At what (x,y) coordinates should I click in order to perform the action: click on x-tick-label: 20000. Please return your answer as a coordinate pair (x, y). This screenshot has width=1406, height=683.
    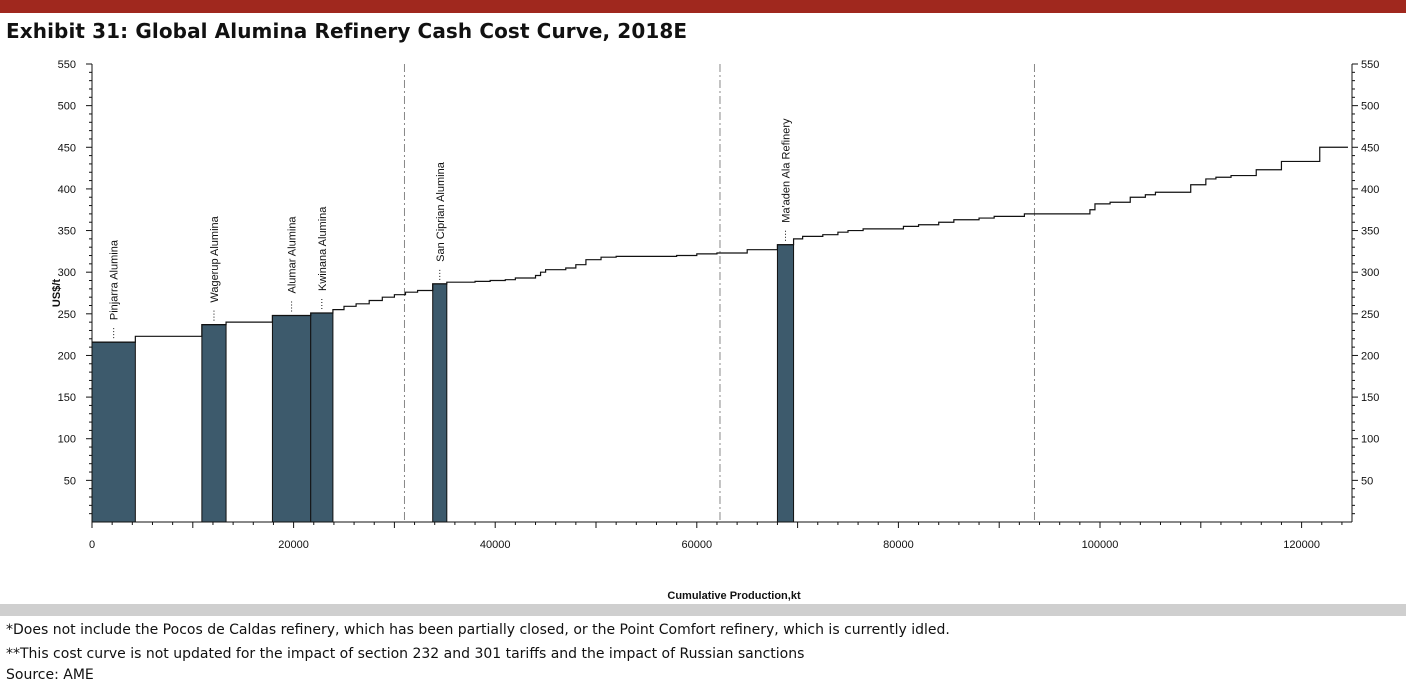
    Looking at the image, I should click on (293, 545).